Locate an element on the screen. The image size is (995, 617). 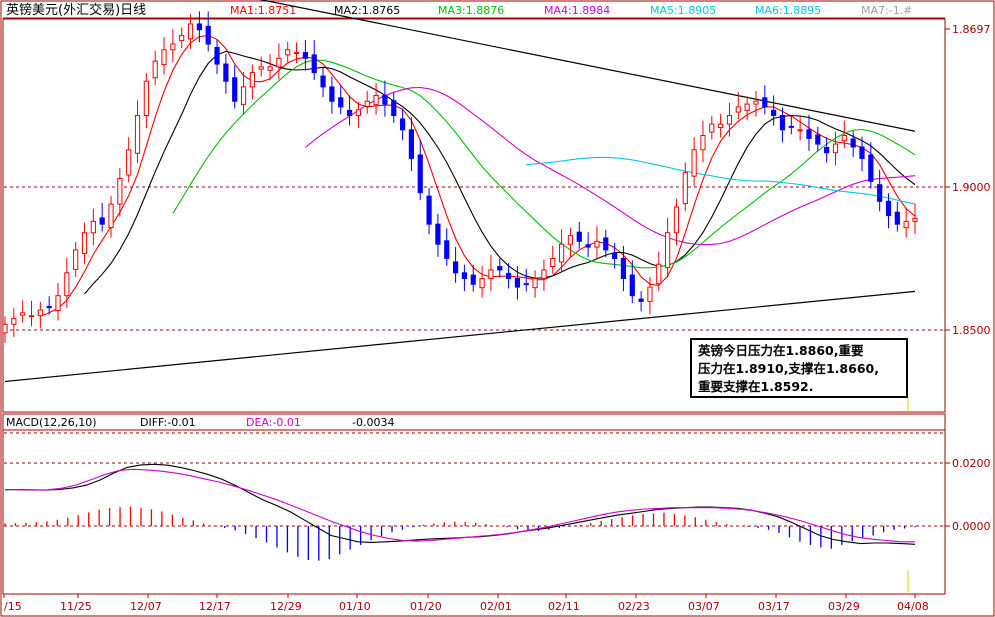
x-tick-label: 11/25 is located at coordinates (76, 606).